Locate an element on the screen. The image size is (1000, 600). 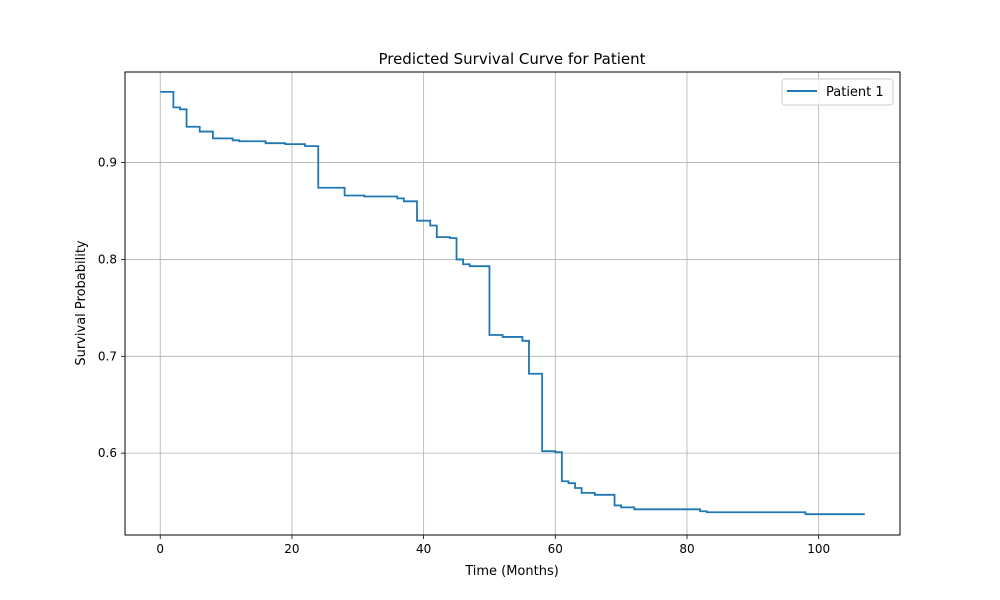
y-tick-label: 0.7 is located at coordinates (107, 356).